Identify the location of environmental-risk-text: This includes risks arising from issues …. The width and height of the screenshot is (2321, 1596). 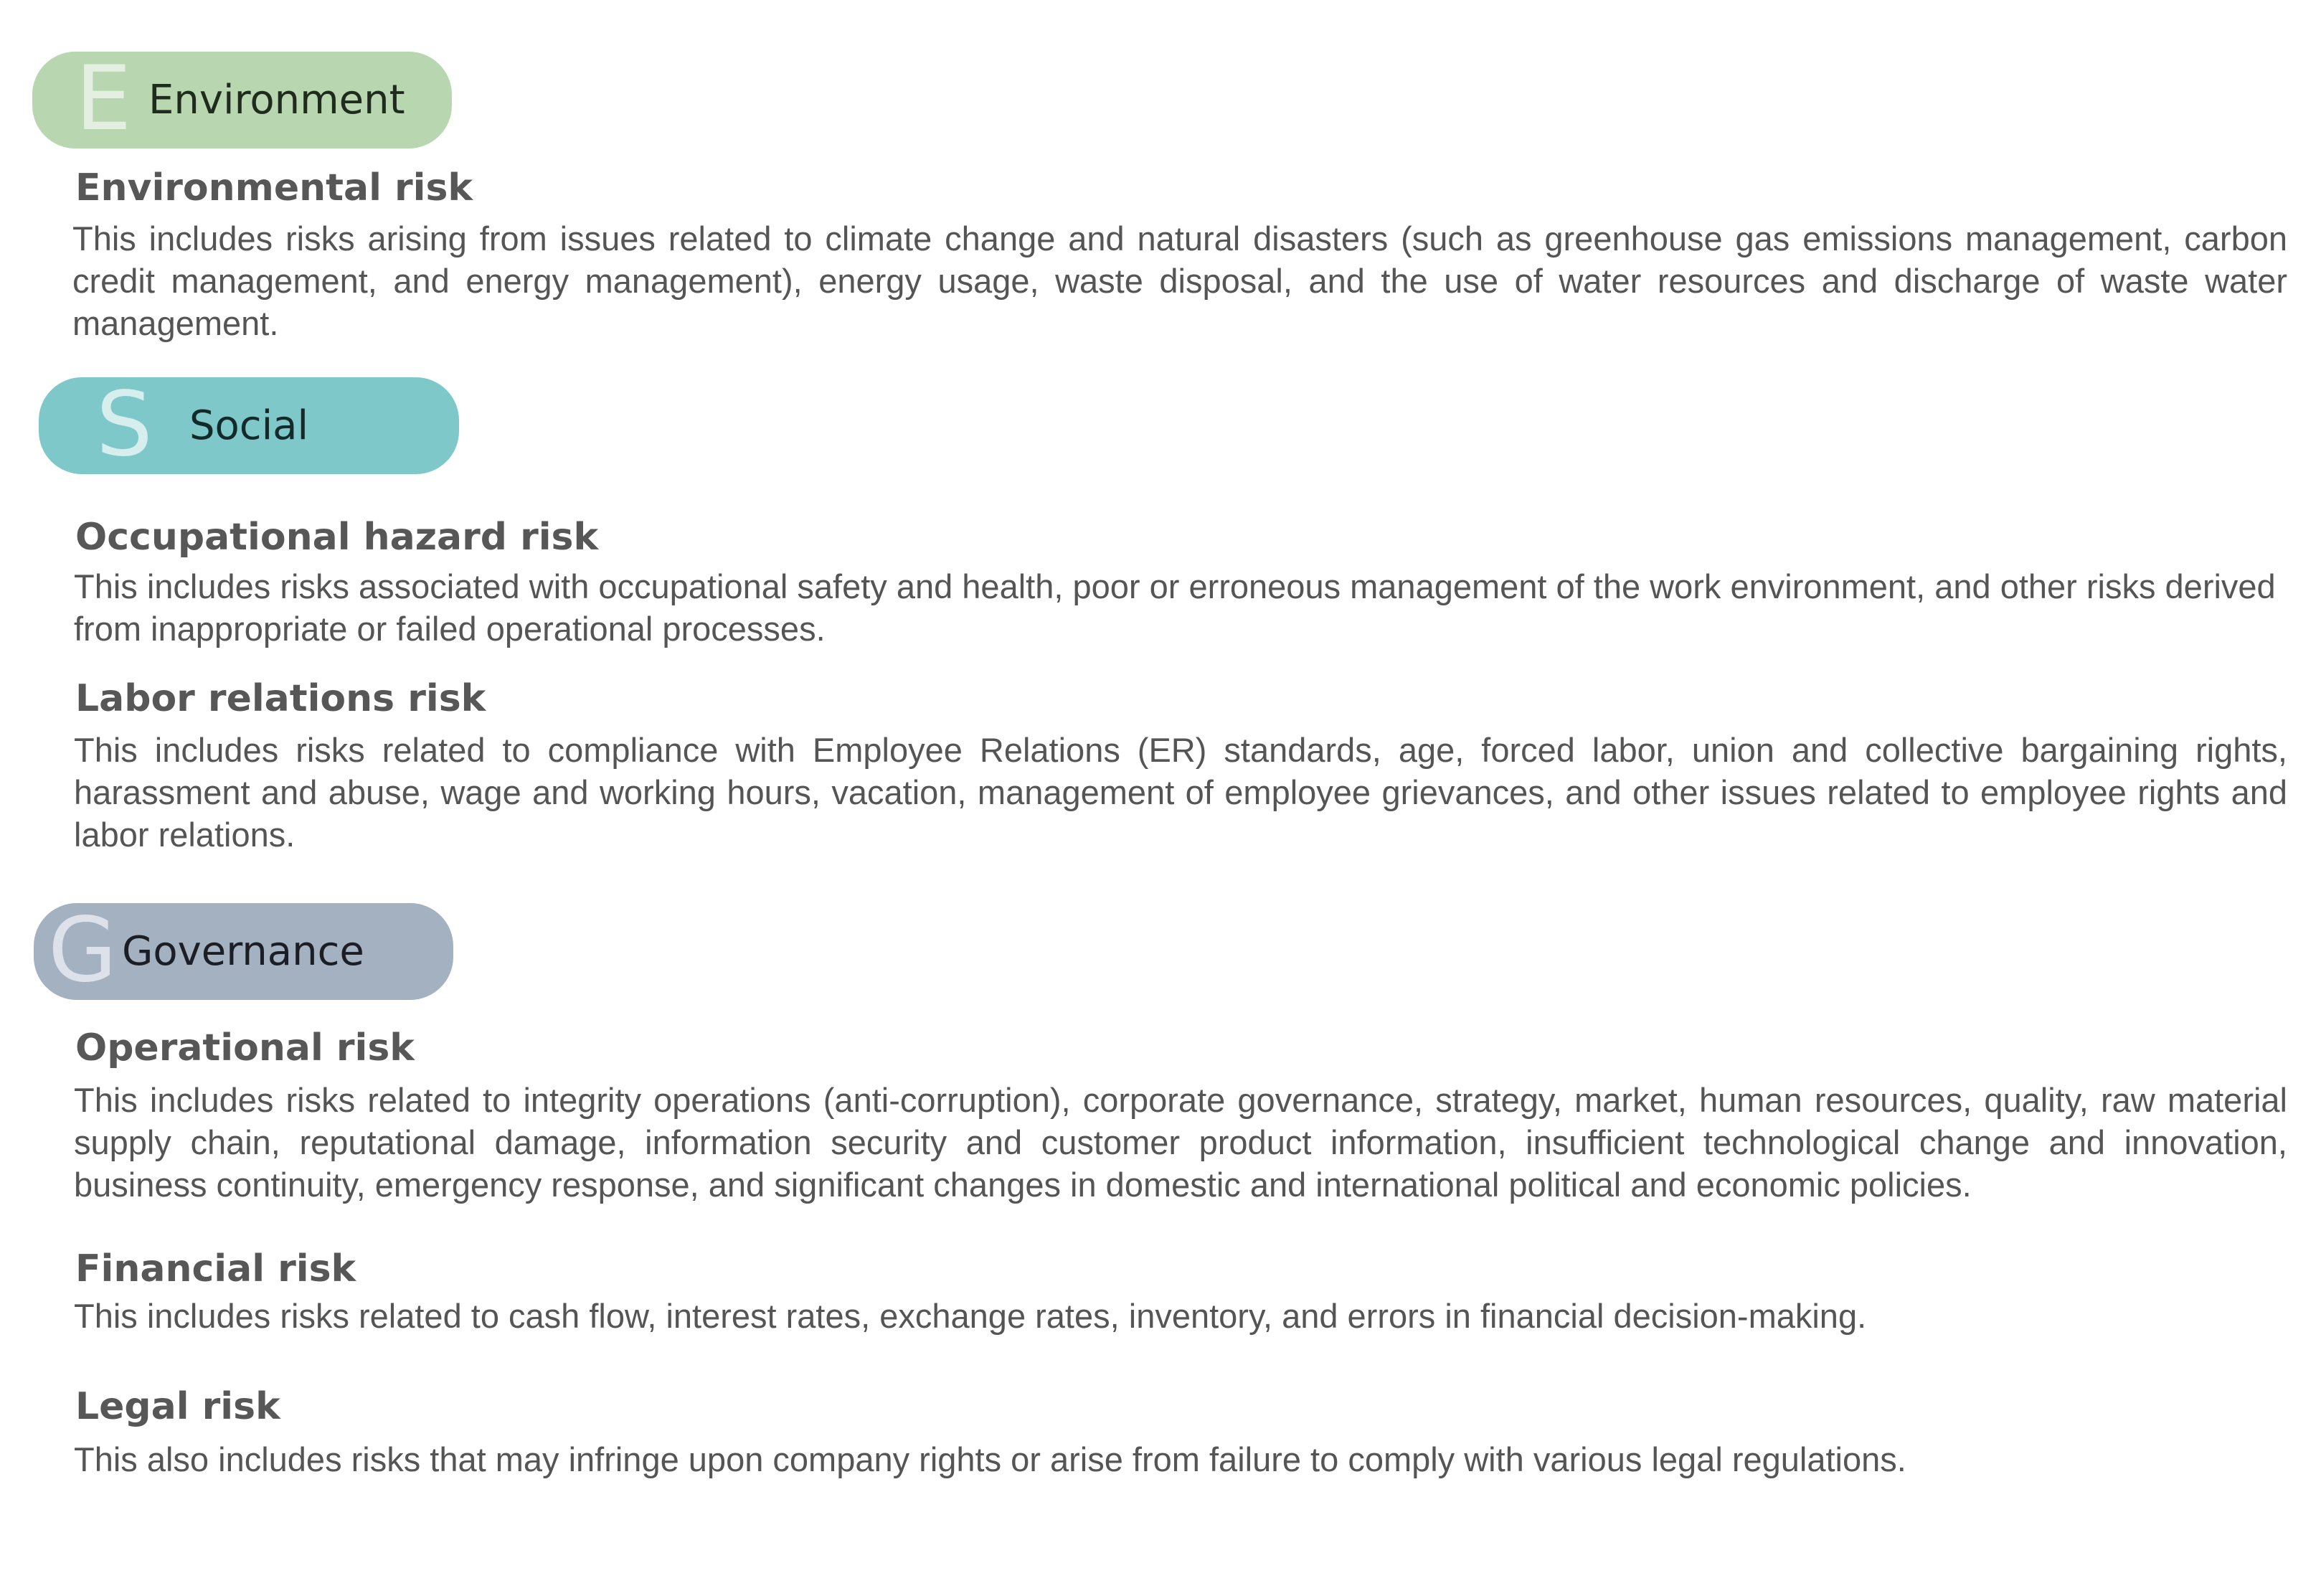
(1179, 280).